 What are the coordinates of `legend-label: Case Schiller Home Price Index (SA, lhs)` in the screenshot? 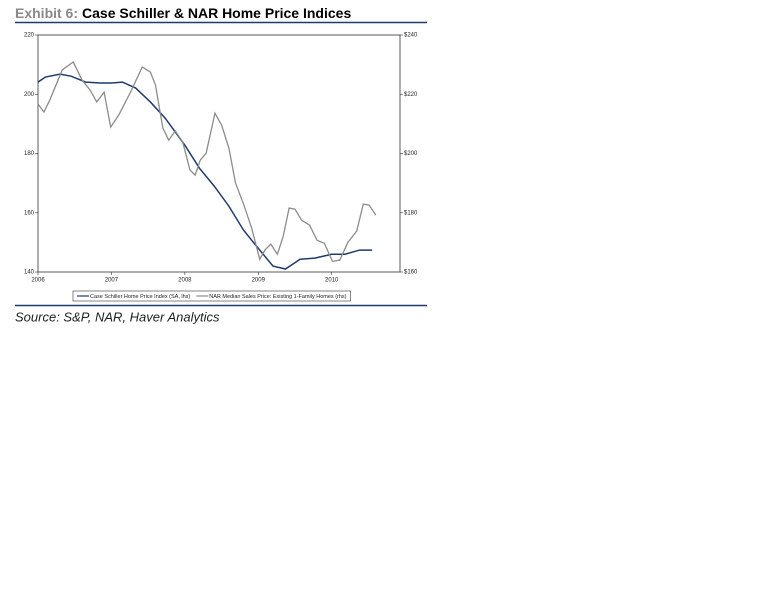 It's located at (140, 297).